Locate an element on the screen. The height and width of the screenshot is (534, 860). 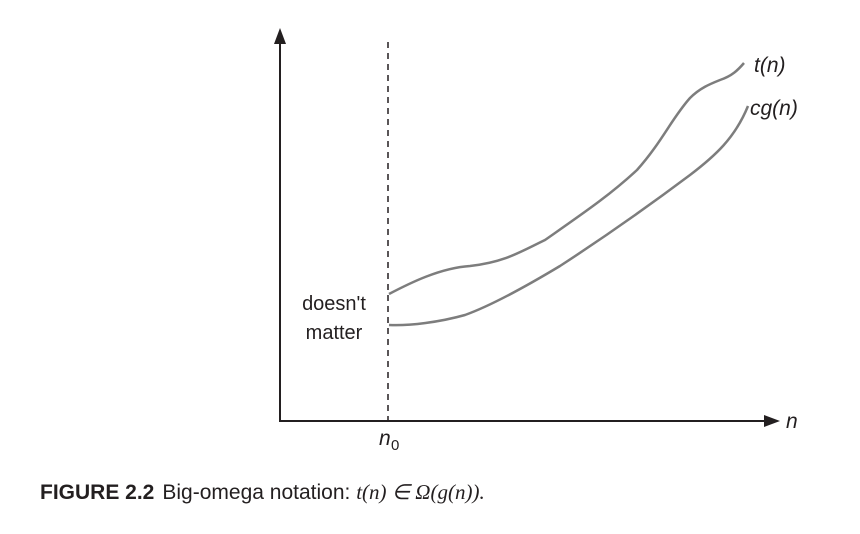
caption-math: t(n) ∈ Ω(g(n)). is located at coordinates (420, 492).